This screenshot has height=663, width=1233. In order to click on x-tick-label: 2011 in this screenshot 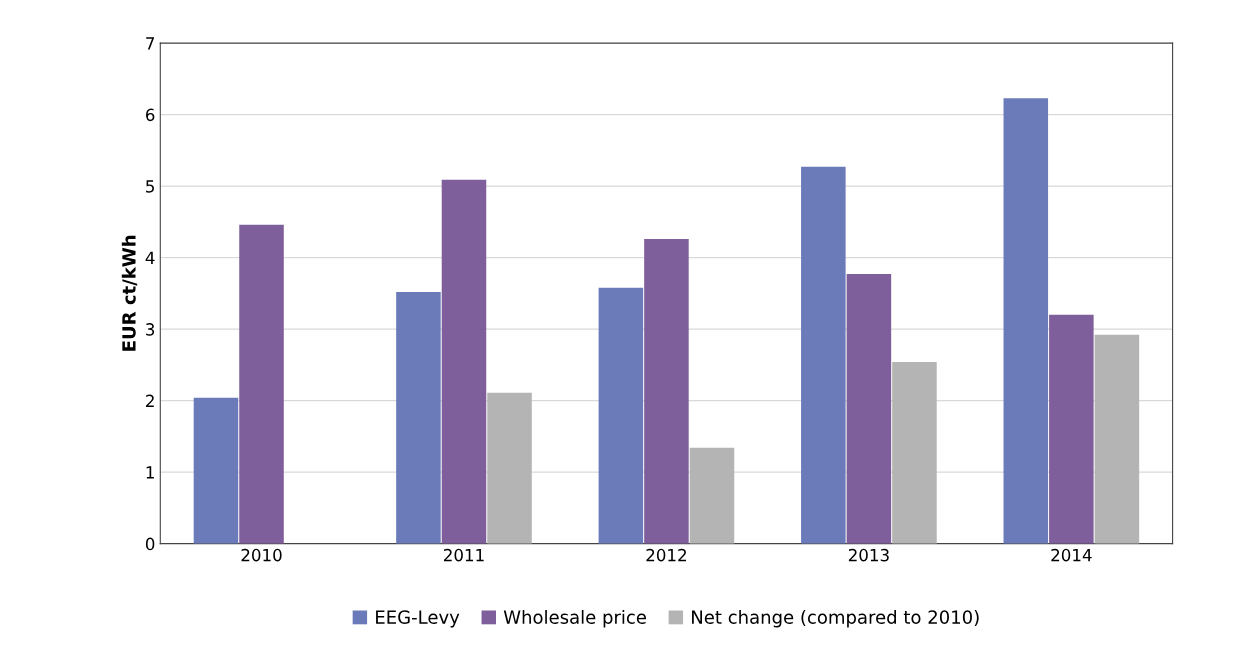, I will do `click(463, 555)`.